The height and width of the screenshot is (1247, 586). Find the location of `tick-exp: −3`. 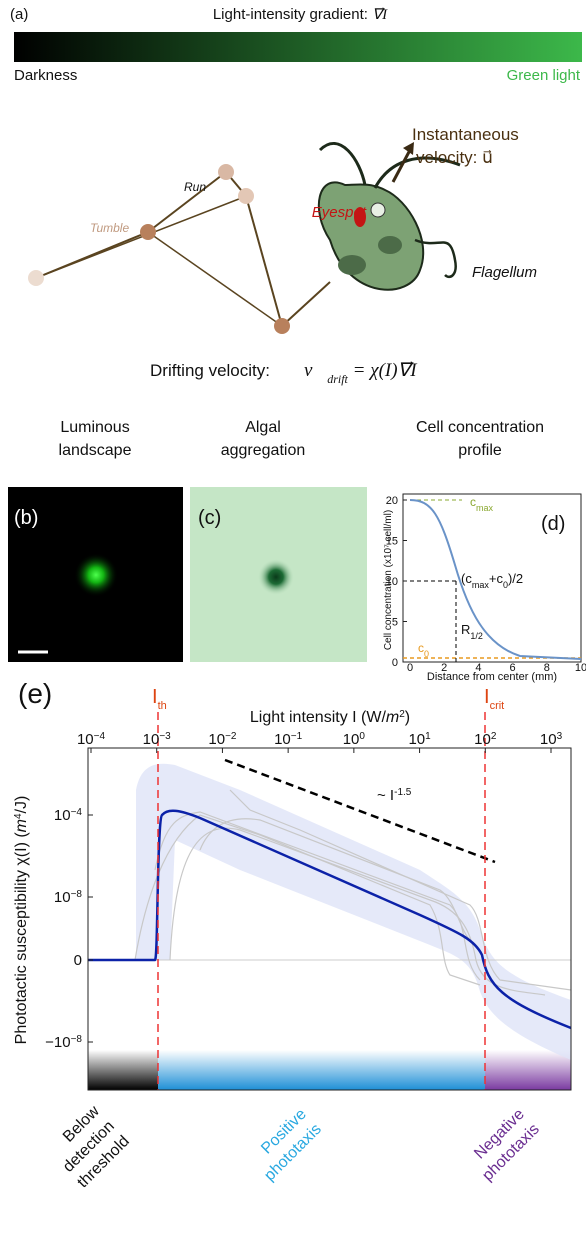

tick-exp: −3 is located at coordinates (165, 736).